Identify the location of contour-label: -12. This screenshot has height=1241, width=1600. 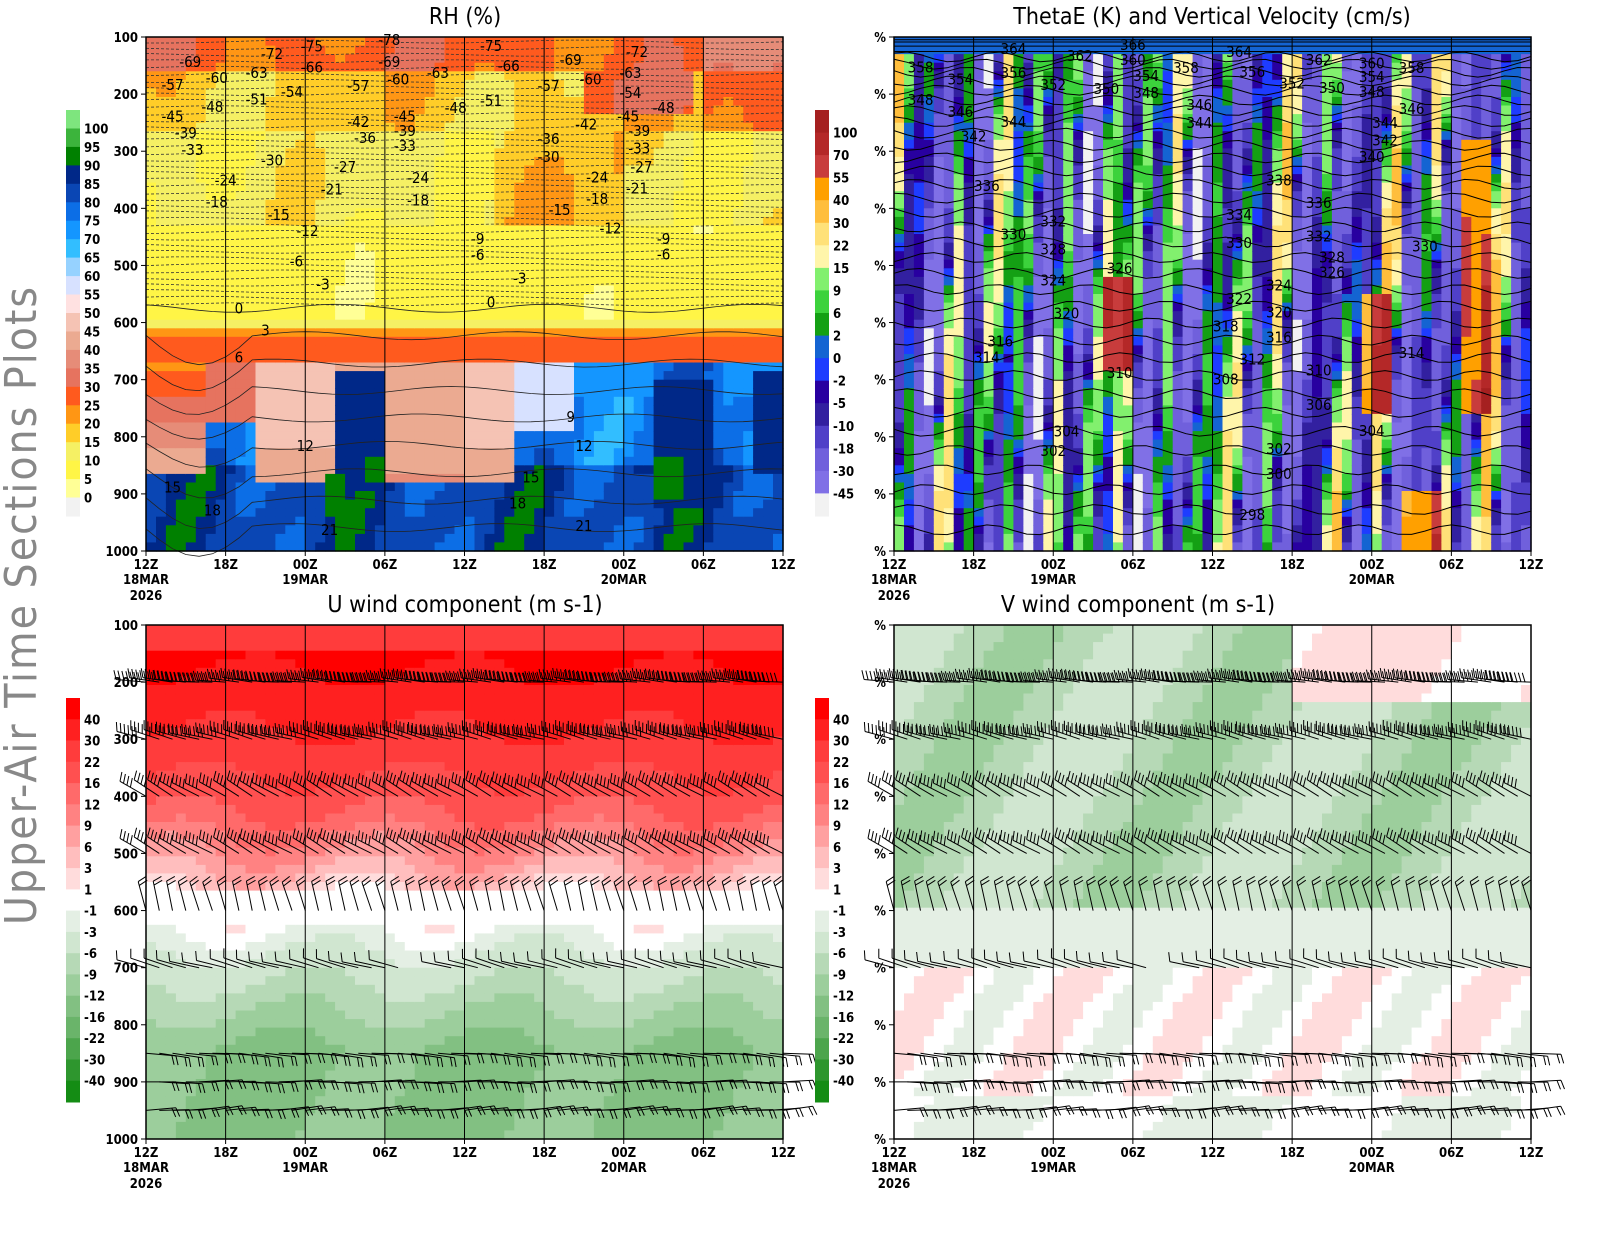
(307, 231).